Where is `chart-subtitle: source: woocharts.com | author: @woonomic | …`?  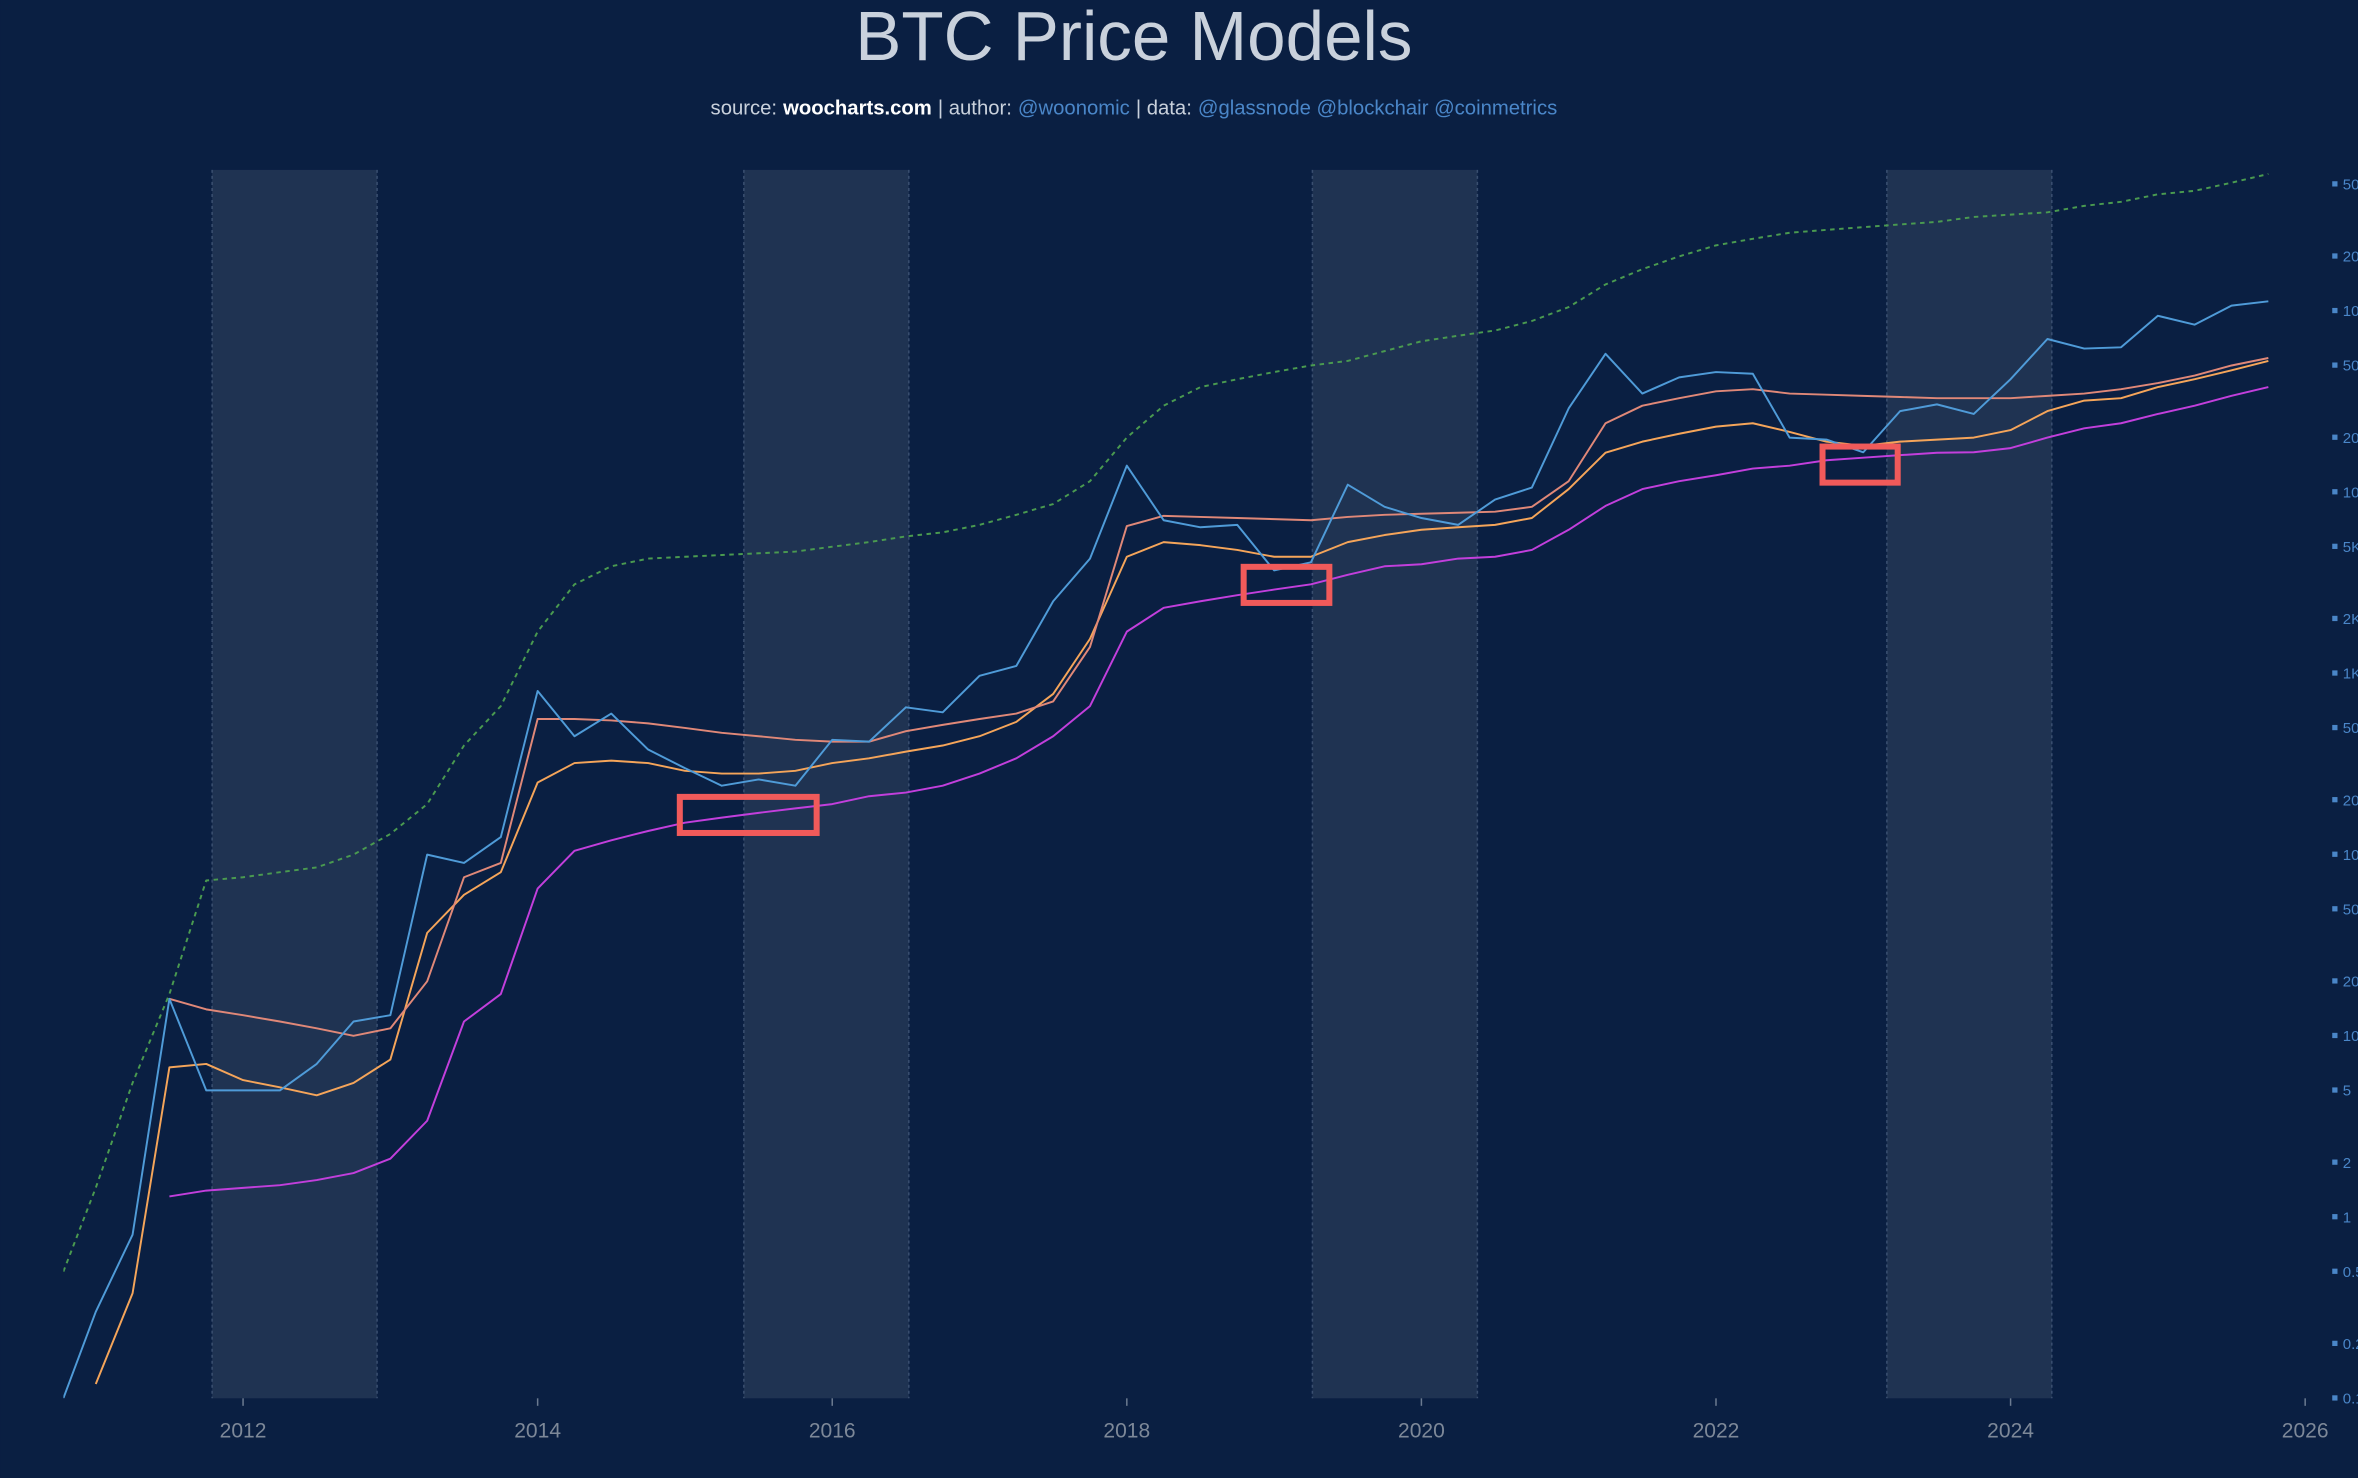 chart-subtitle: source: woocharts.com | author: @woonomic | … is located at coordinates (1134, 108).